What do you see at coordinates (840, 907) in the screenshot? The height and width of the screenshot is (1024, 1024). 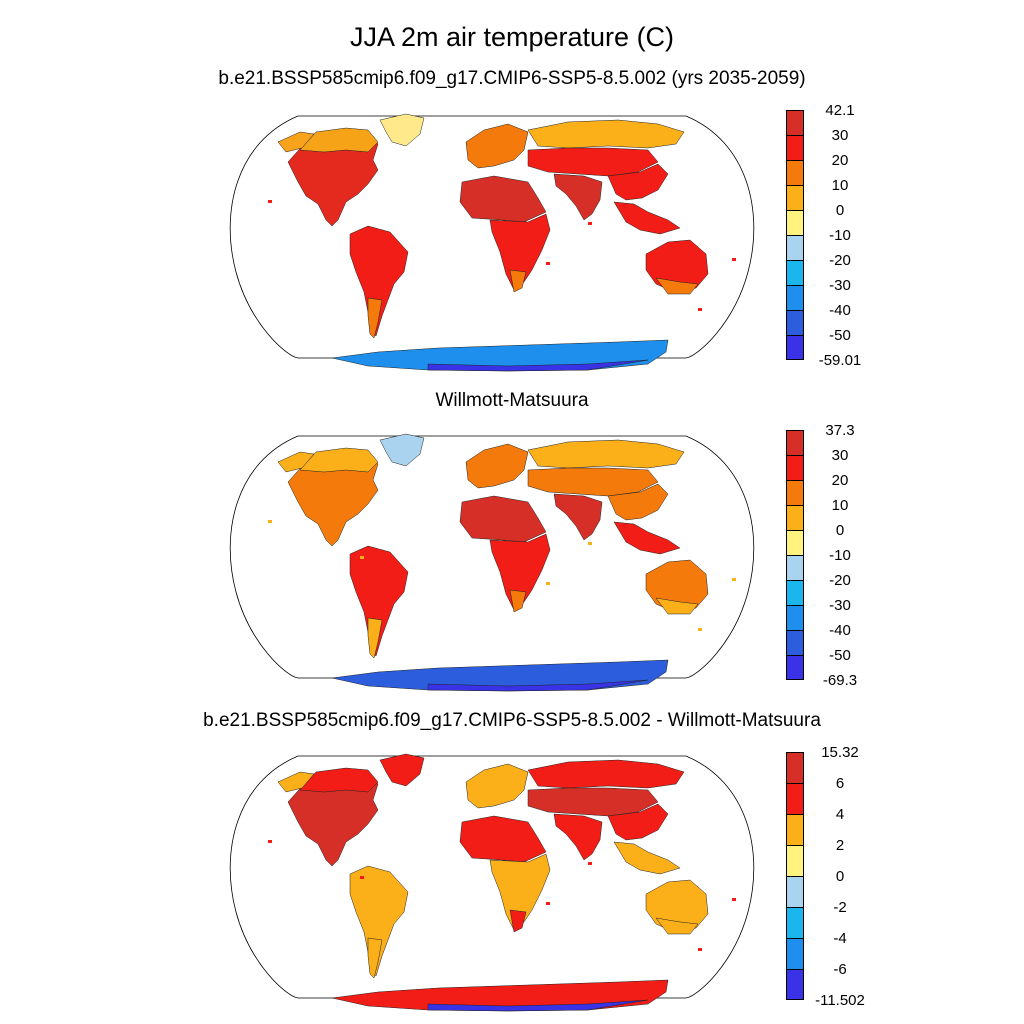 I see `colorbar-label: -2` at bounding box center [840, 907].